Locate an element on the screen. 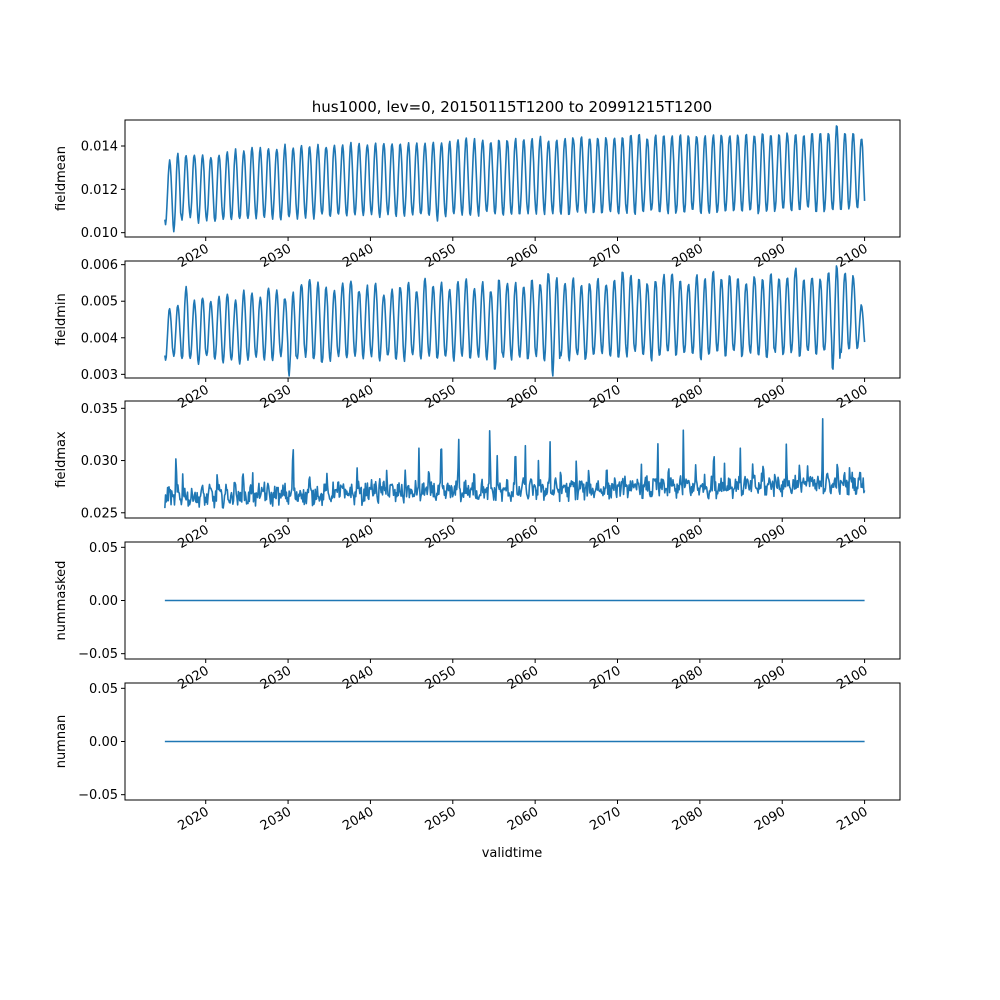 The height and width of the screenshot is (1000, 1000). y-tick-label: 0.006 is located at coordinates (99, 265).